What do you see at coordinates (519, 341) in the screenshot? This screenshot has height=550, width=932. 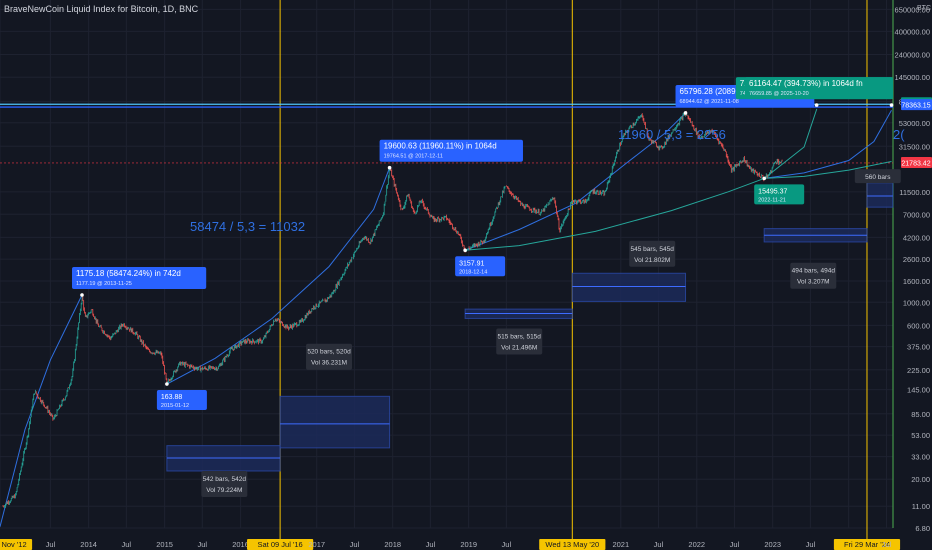 I see `stat-box: 515 bars, 515d Vol 21.496M` at bounding box center [519, 341].